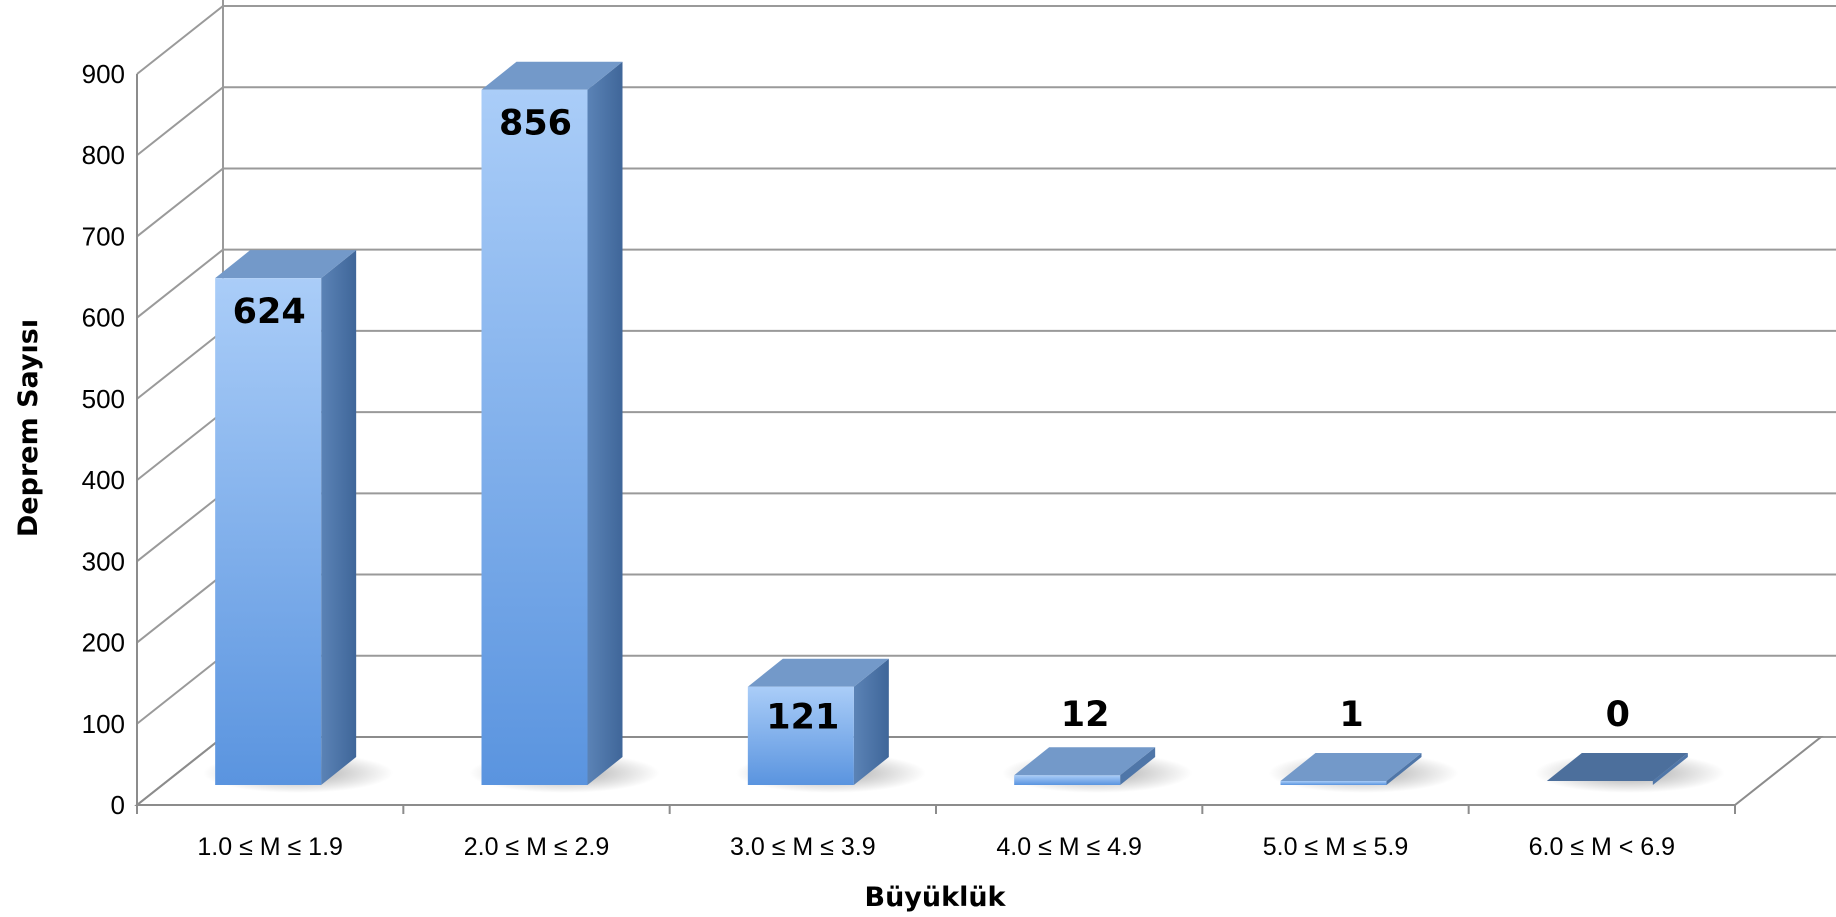 Image resolution: width=1836 pixels, height=917 pixels. Describe the element at coordinates (103, 561) in the screenshot. I see `y-tick-label: 300` at that location.